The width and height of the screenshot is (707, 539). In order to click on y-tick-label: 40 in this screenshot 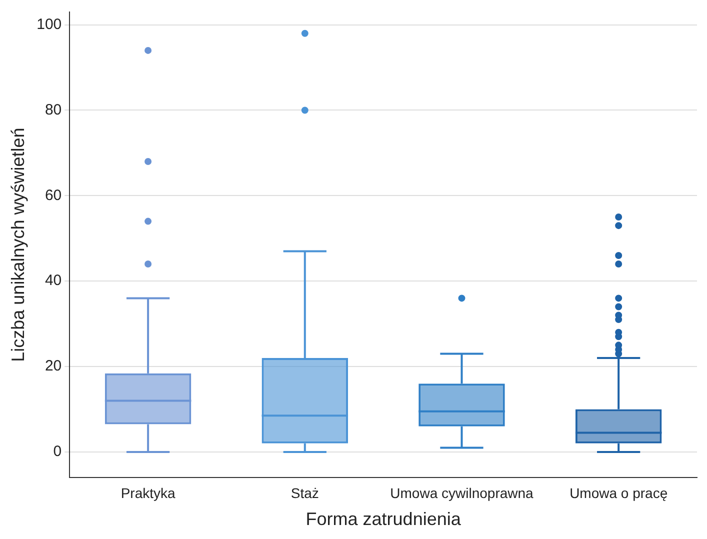, I will do `click(53, 281)`.